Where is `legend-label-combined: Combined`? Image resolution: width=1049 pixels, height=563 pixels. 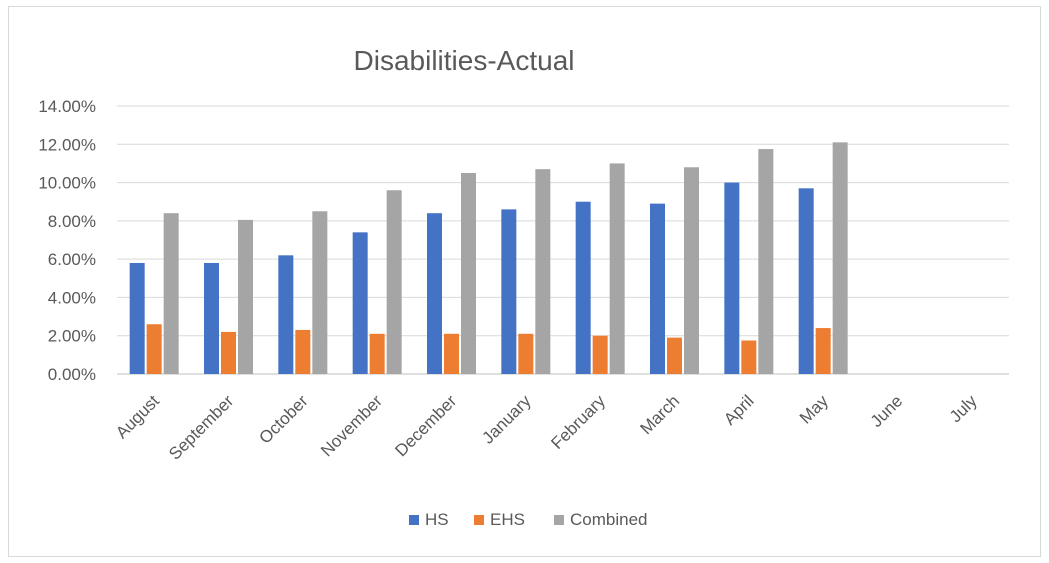 legend-label-combined: Combined is located at coordinates (609, 519).